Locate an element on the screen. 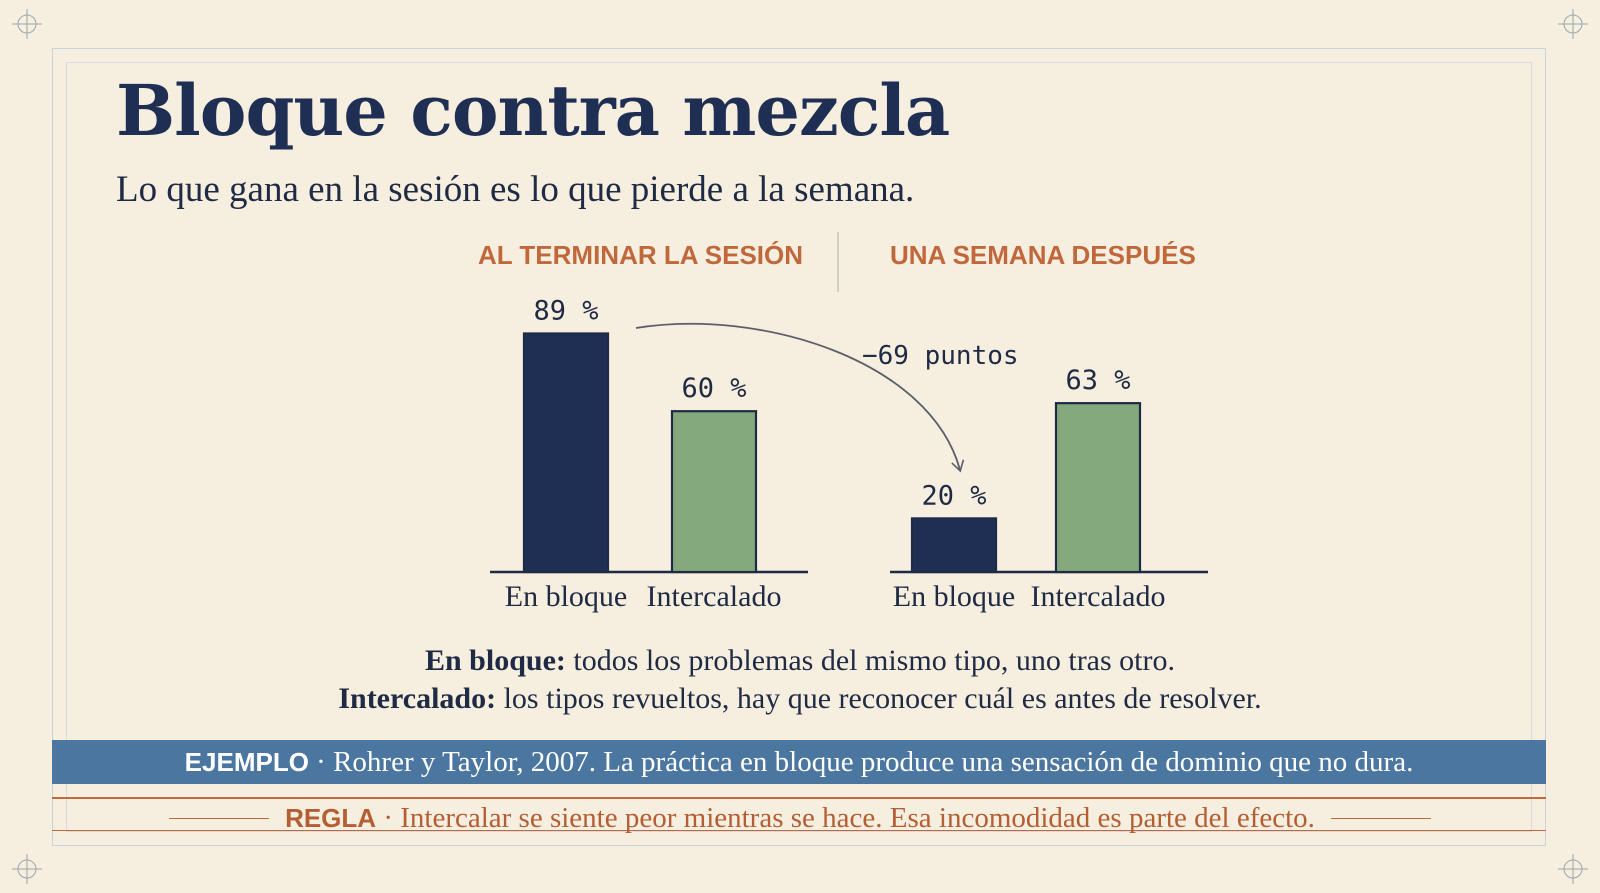  drop-annotation: −69 puntos is located at coordinates (940, 356).